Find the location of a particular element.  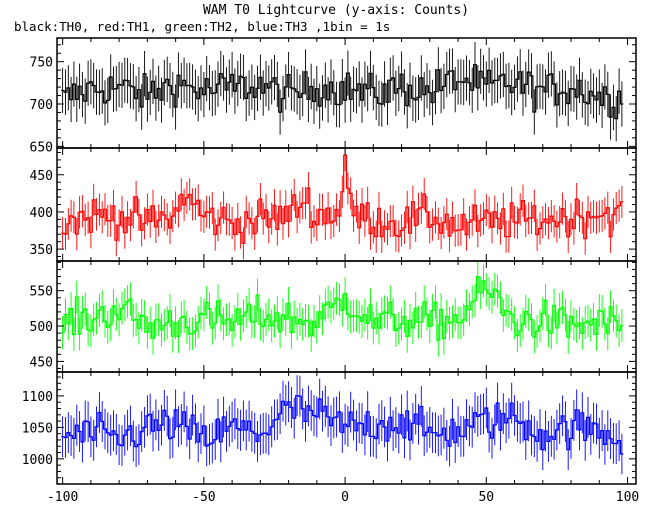

y-tick-label: 1050 is located at coordinates (37, 428).